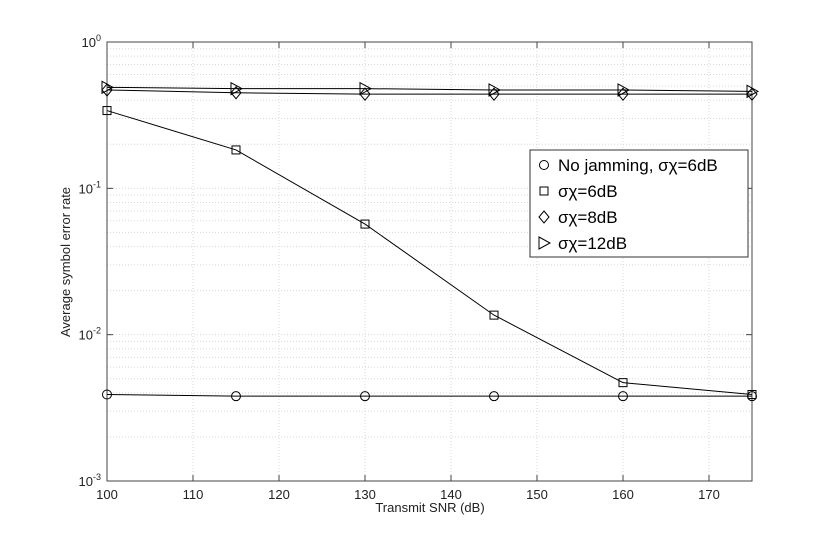  What do you see at coordinates (537, 494) in the screenshot?
I see `x-tick-label: 150` at bounding box center [537, 494].